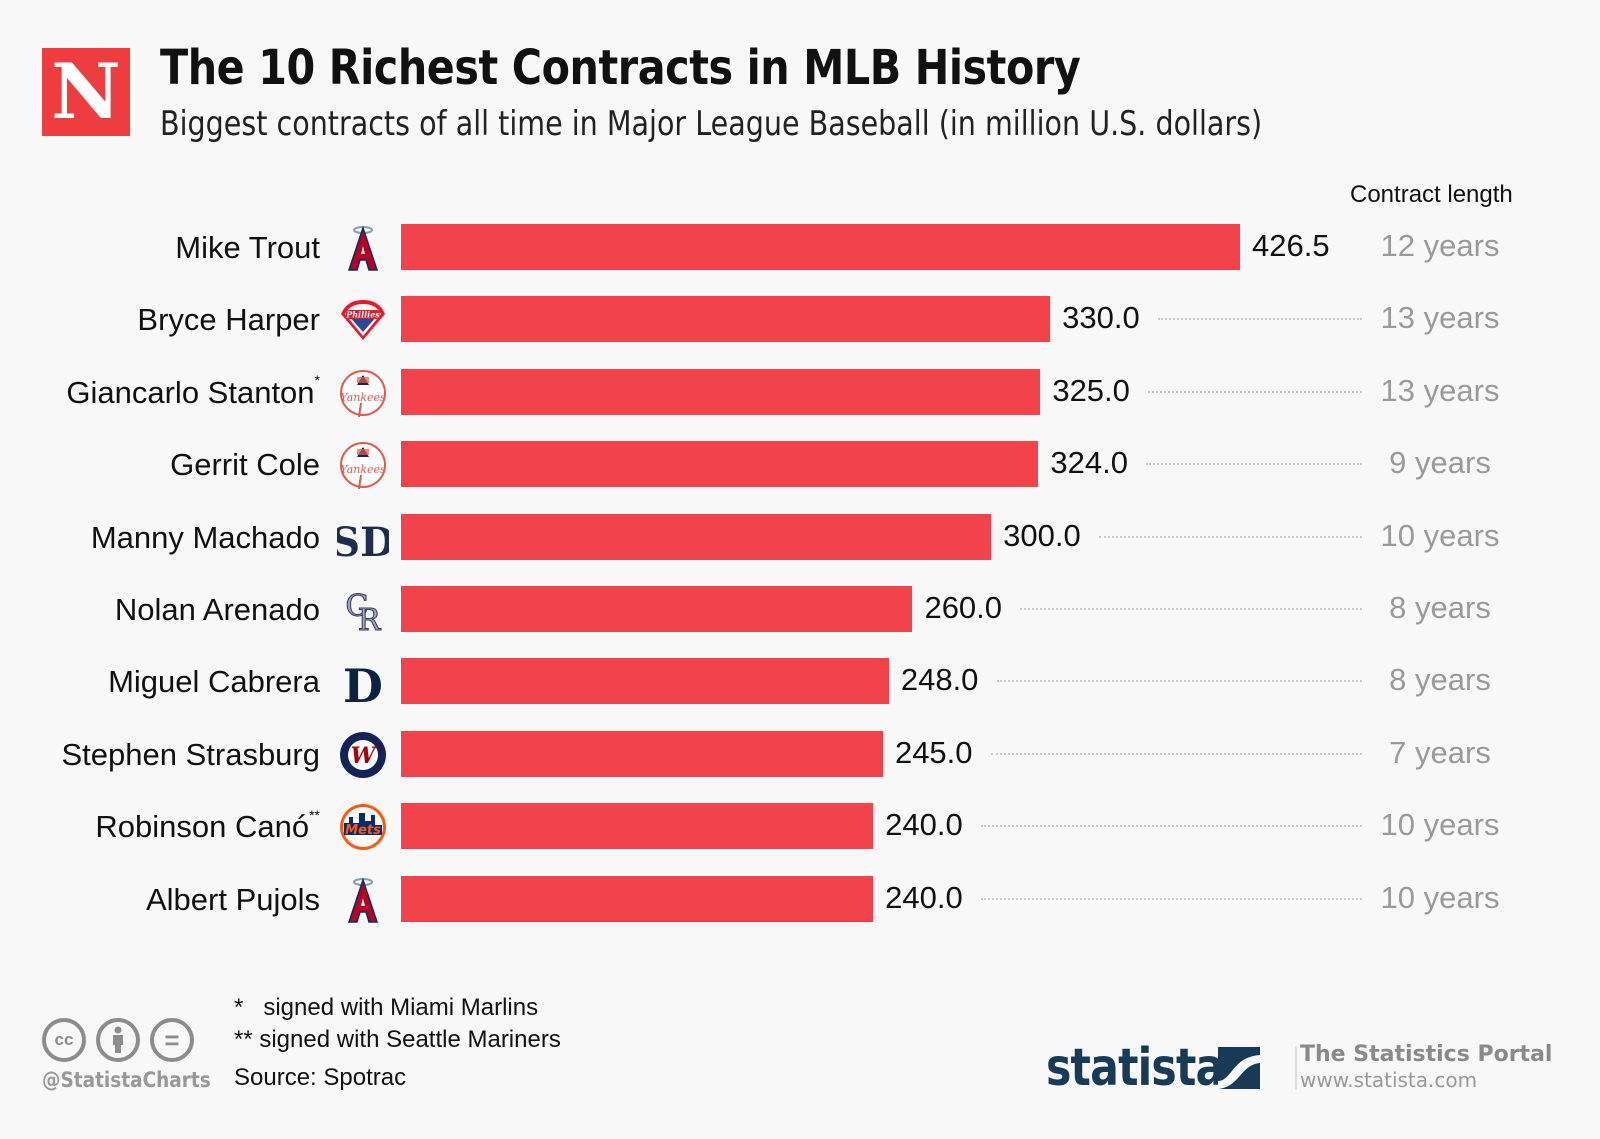  I want to click on nationals-logo-icon: W, so click(363, 755).